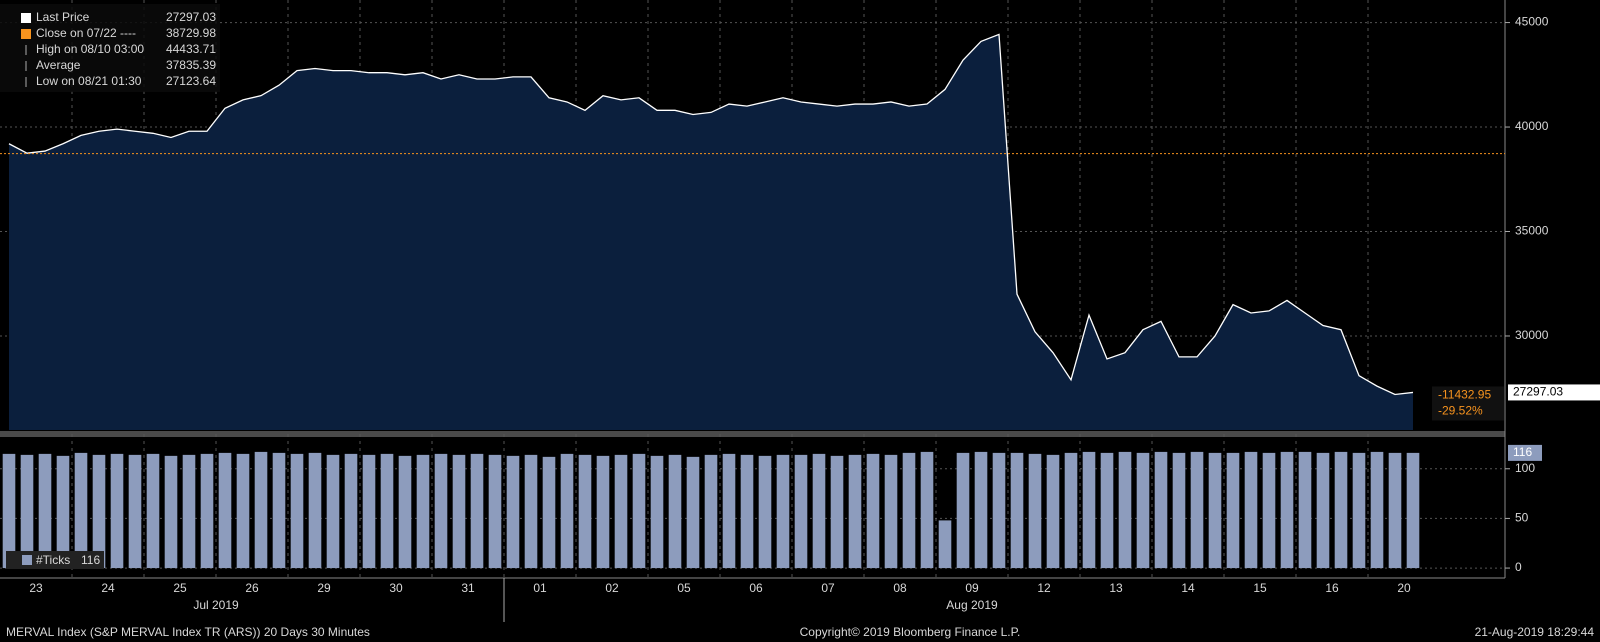 This screenshot has width=1600, height=642. I want to click on x-tick-label: 13, so click(1116, 588).